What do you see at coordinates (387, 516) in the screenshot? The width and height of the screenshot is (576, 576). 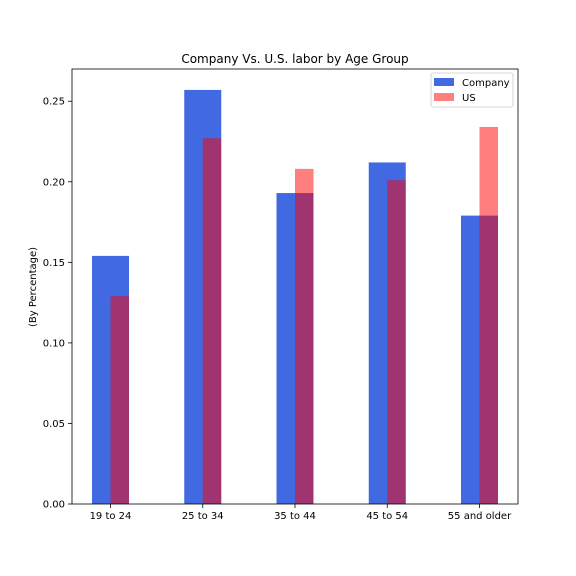 I see `x-tick-label-3: 45 to 54` at bounding box center [387, 516].